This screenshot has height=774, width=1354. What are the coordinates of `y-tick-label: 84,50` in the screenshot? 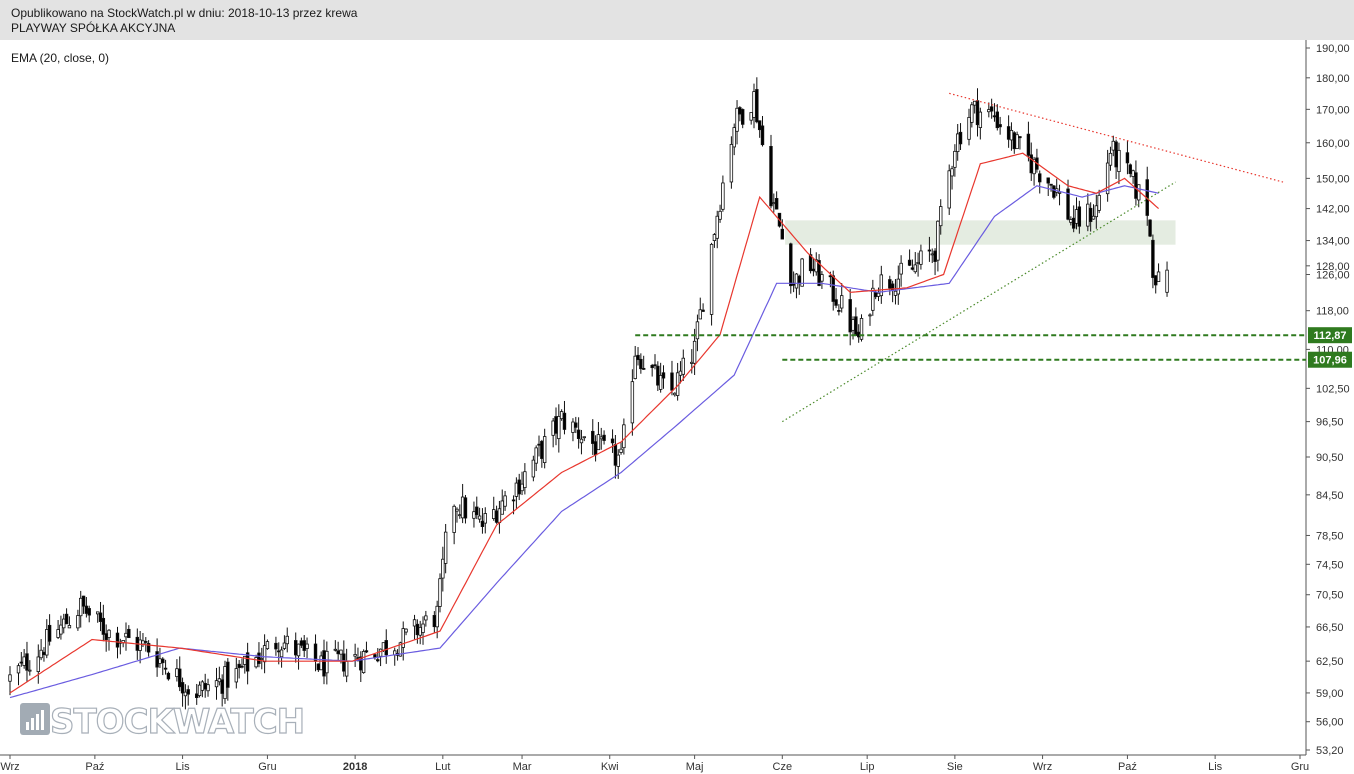 It's located at (1330, 496).